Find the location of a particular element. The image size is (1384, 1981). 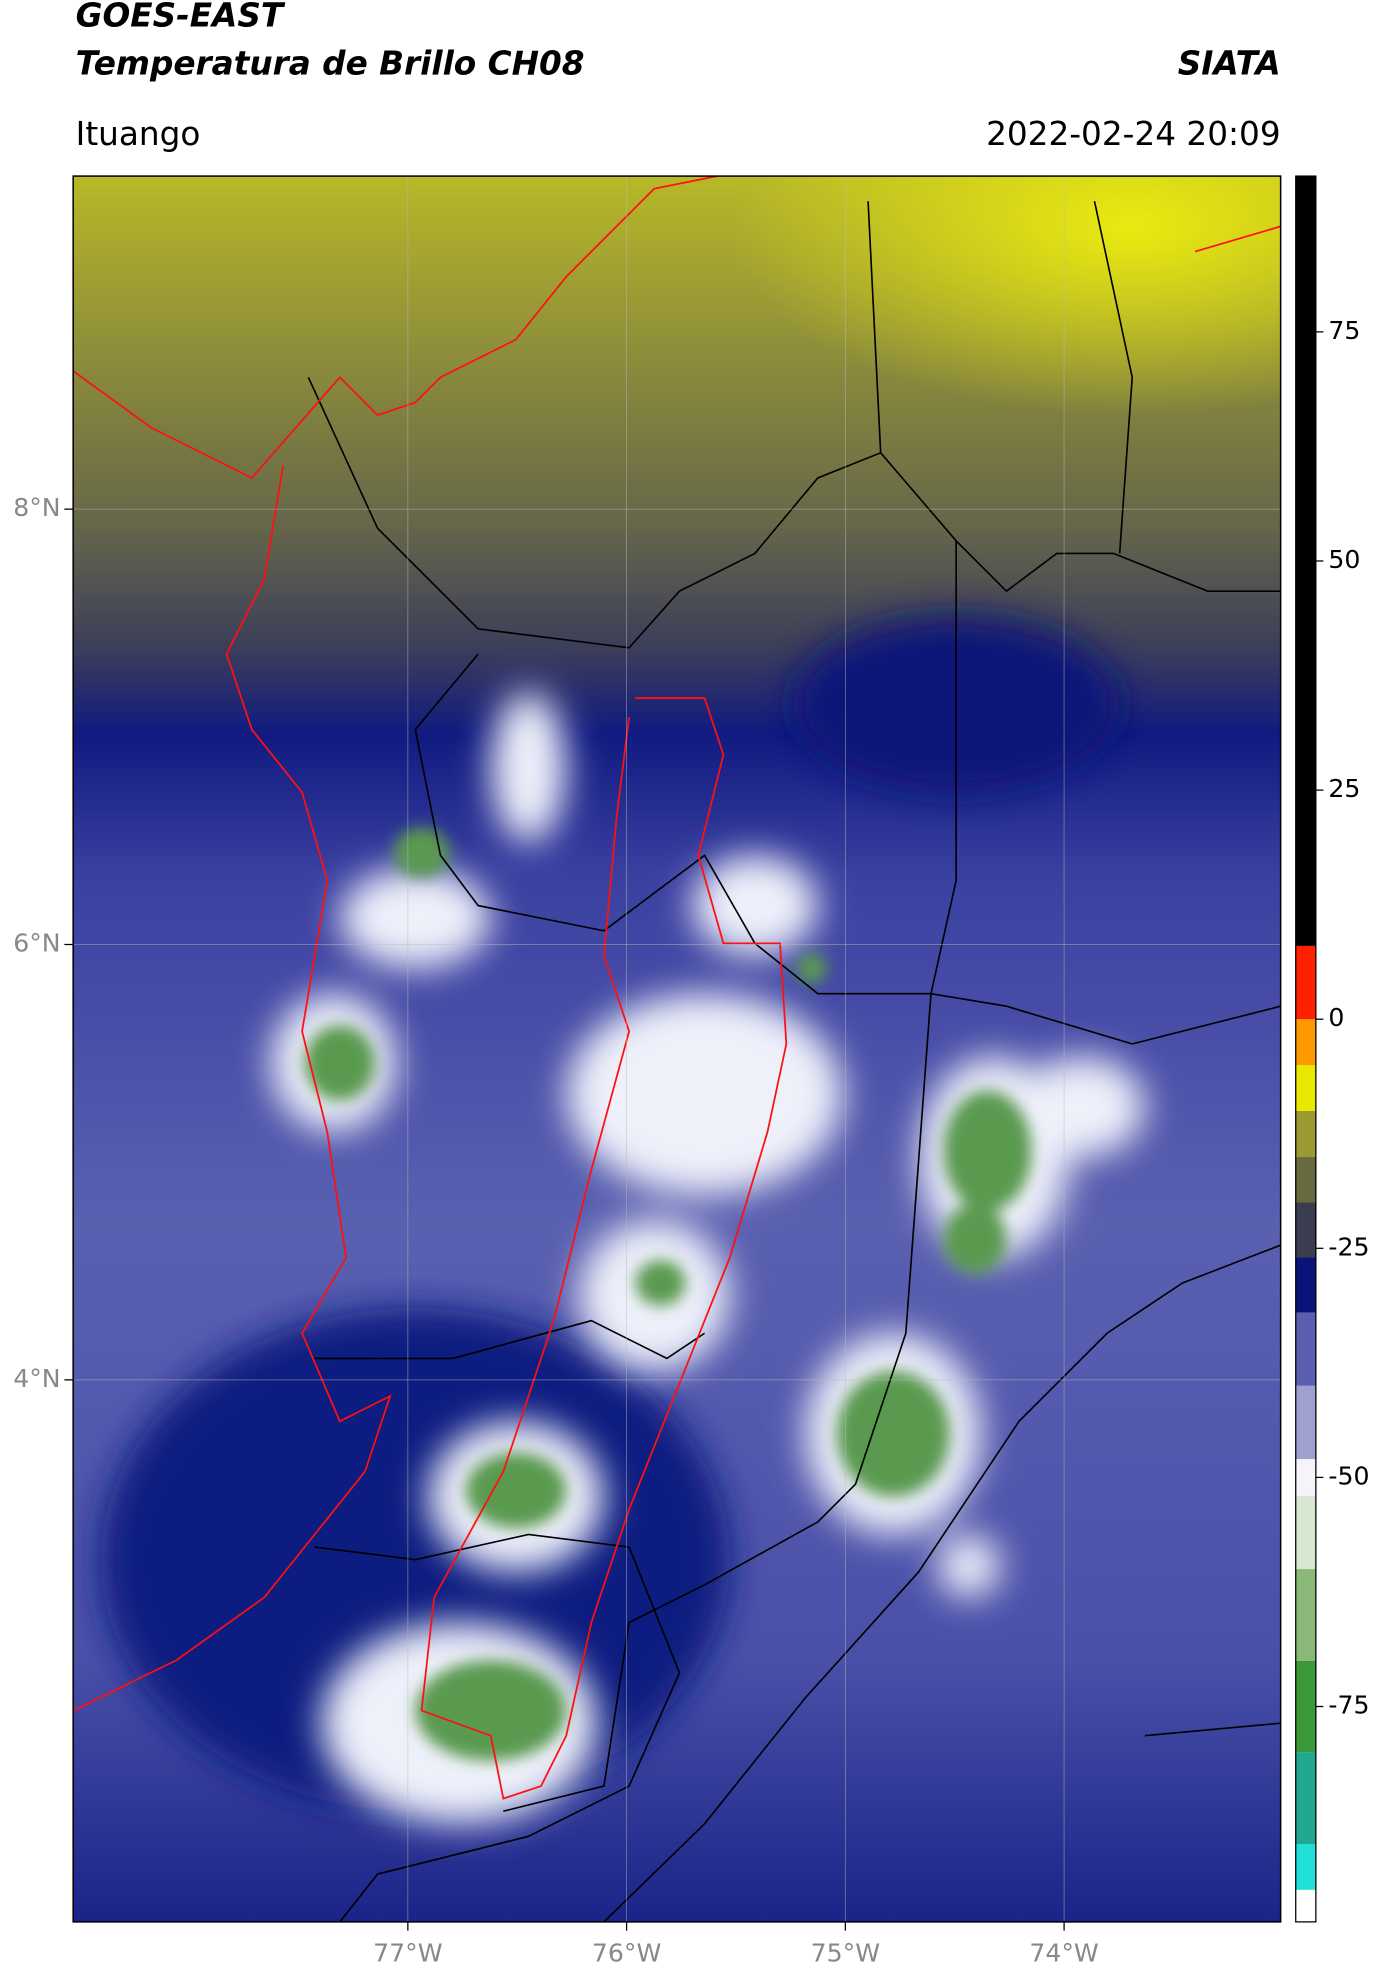

x-tick-label: 75°W is located at coordinates (846, 1953).